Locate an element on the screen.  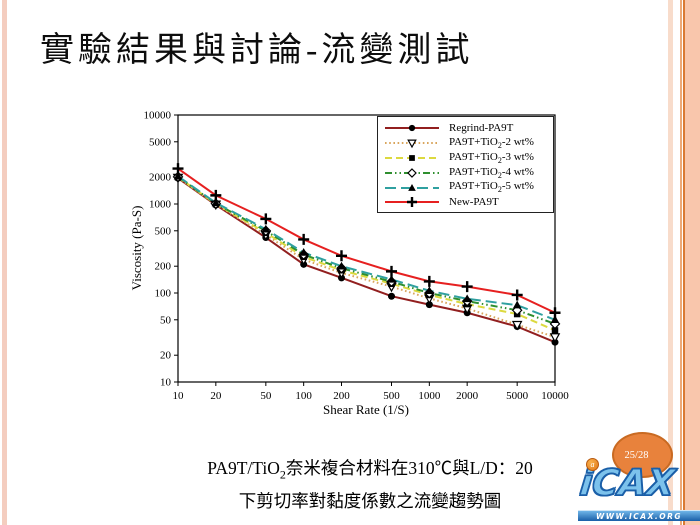
logo-wordmark: iCAX is located at coordinates (627, 483).